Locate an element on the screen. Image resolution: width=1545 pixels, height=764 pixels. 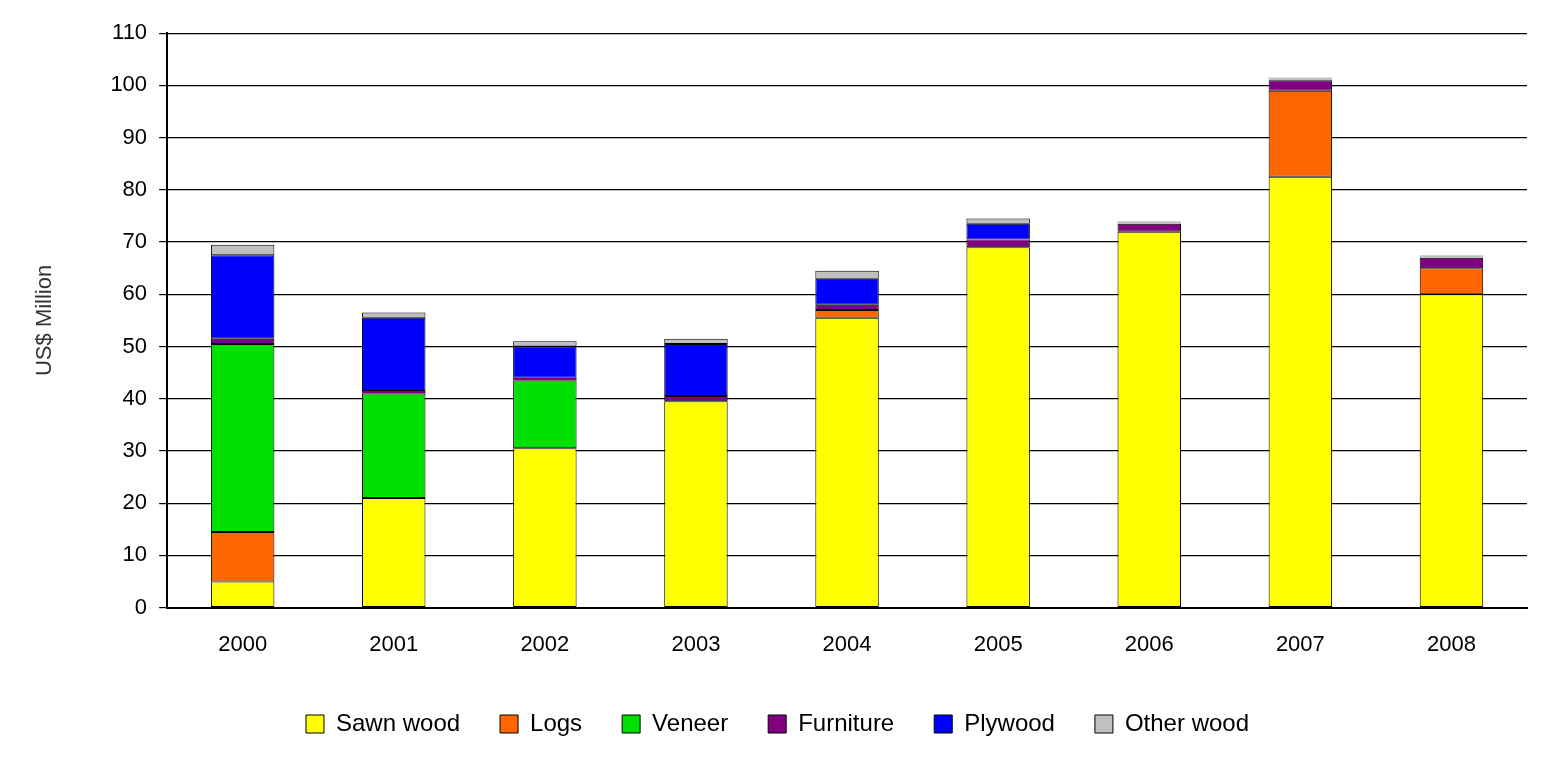
x-tick-label: 2008 is located at coordinates (1451, 643).